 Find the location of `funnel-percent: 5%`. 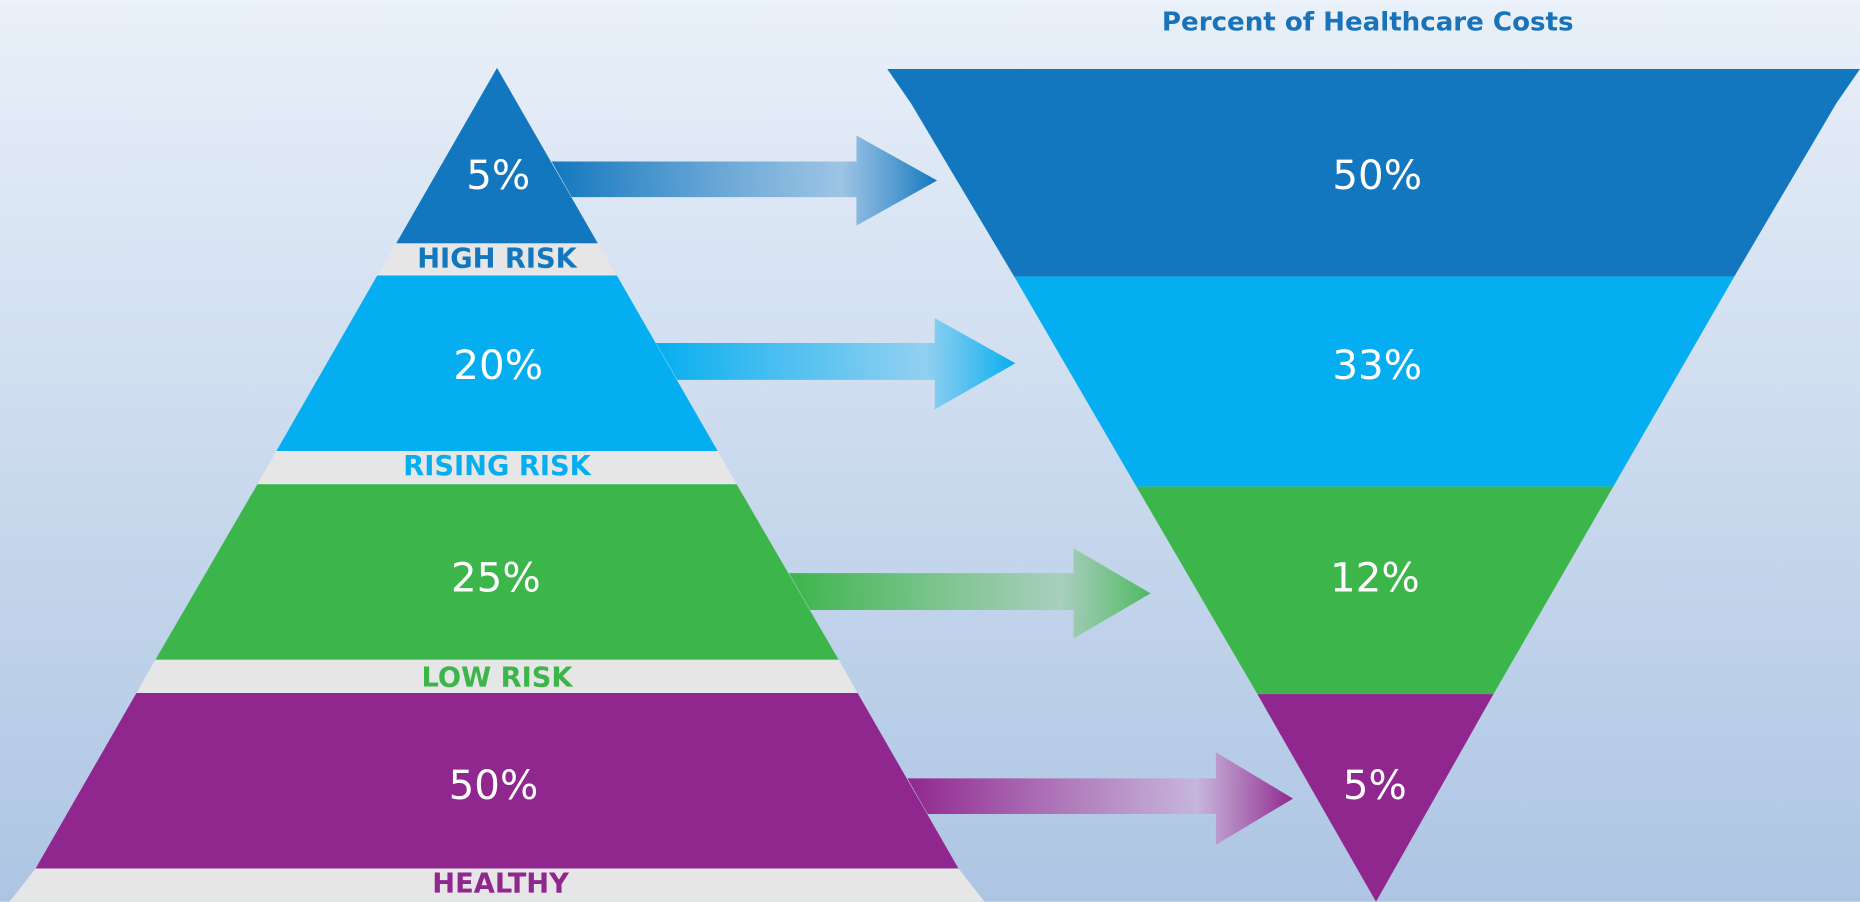

funnel-percent: 5% is located at coordinates (1375, 785).